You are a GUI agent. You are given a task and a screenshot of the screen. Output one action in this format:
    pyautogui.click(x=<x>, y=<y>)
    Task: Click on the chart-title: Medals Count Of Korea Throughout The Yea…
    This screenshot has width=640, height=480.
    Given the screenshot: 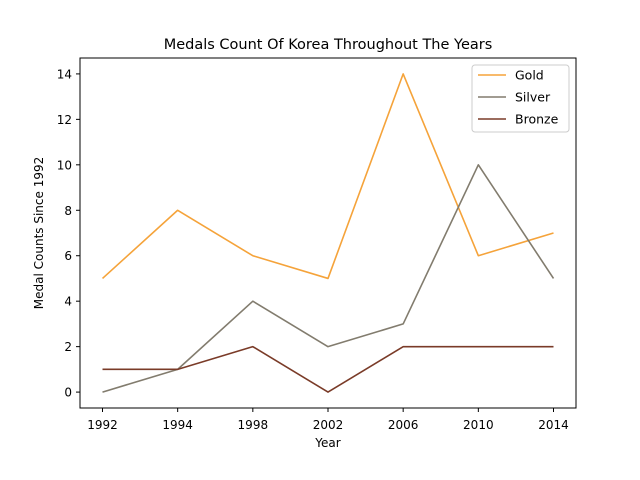 What is the action you would take?
    pyautogui.click(x=328, y=45)
    